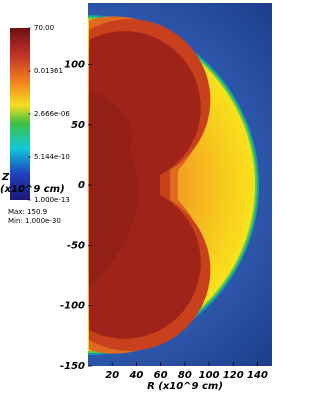 The width and height of the screenshot is (320, 394). What do you see at coordinates (27, 212) in the screenshot?
I see `colorbar-max: Max: 150.9` at bounding box center [27, 212].